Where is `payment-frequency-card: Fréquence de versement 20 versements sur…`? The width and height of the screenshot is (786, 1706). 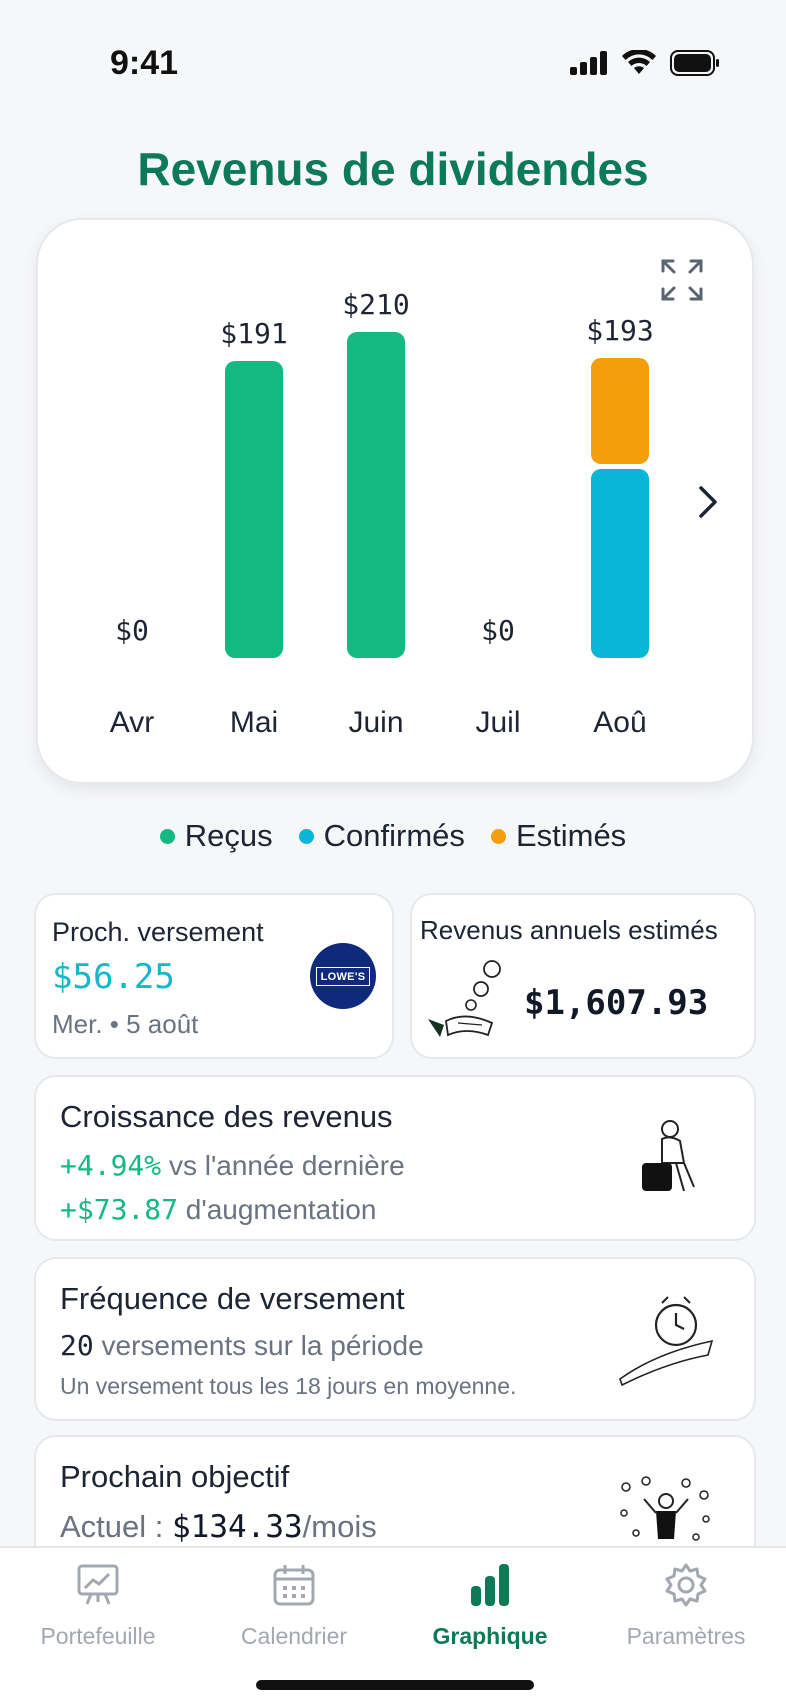 payment-frequency-card: Fréquence de versement 20 versements sur… is located at coordinates (395, 1339).